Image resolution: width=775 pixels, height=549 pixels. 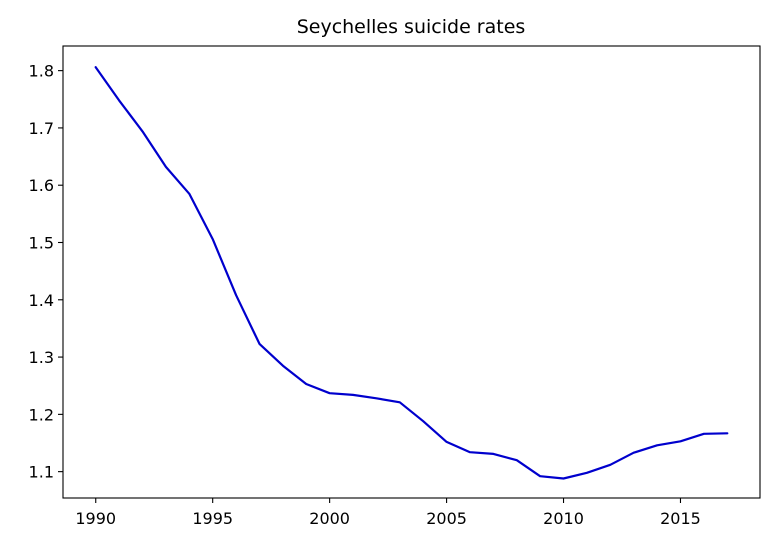 I want to click on y-tick-label: 1.4, so click(x=41, y=300).